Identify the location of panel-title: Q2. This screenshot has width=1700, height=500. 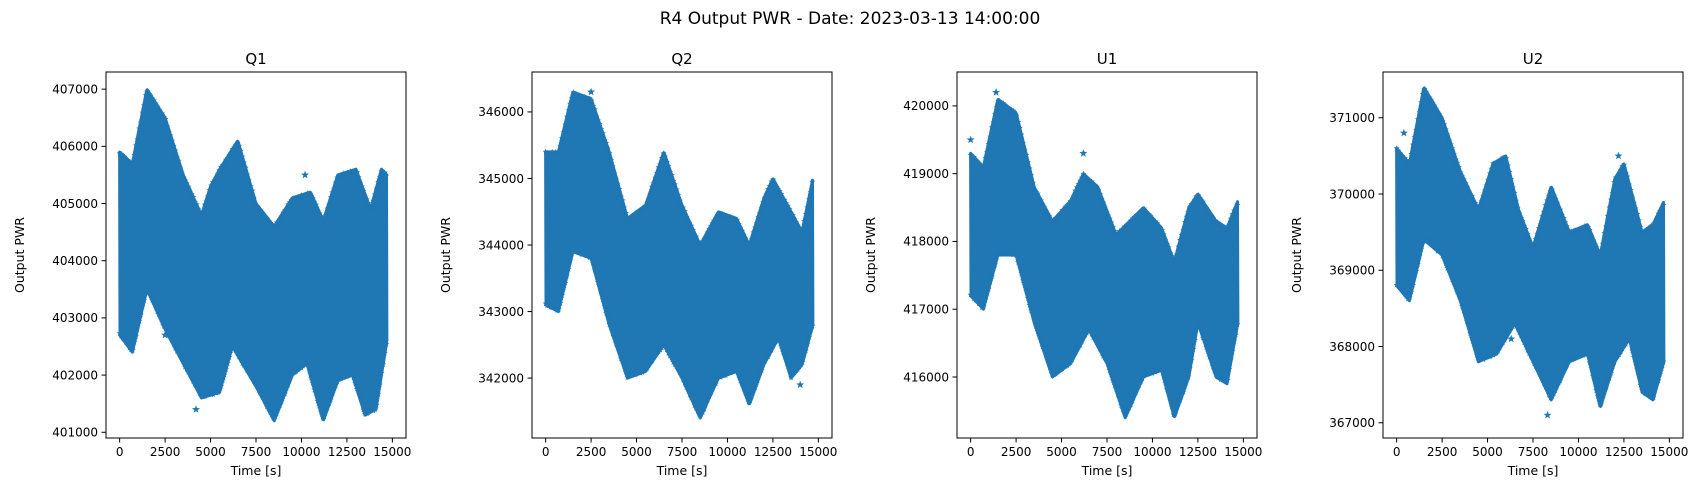
(681, 59).